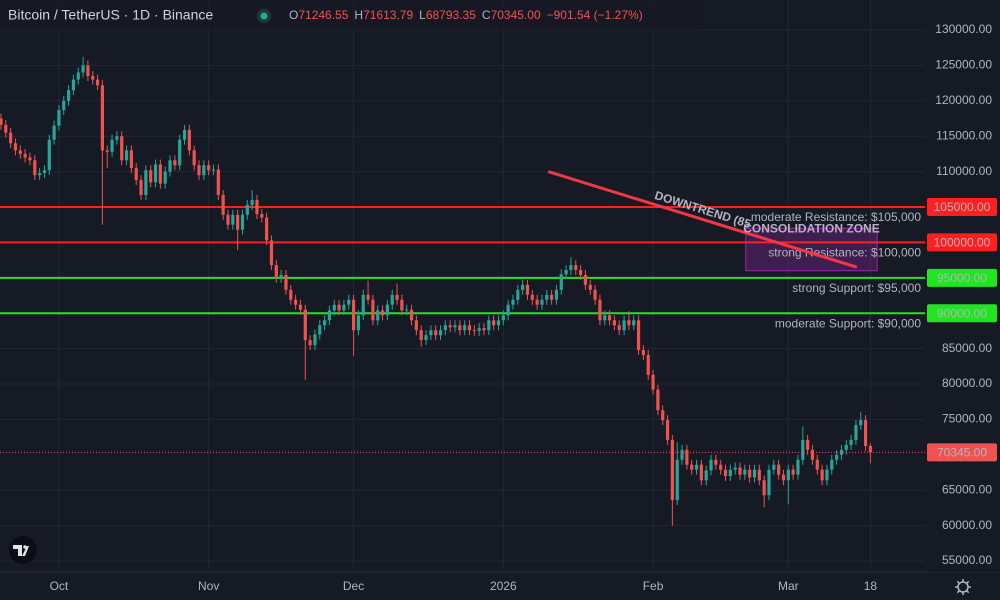  I want to click on x-tick-label: 18, so click(871, 586).